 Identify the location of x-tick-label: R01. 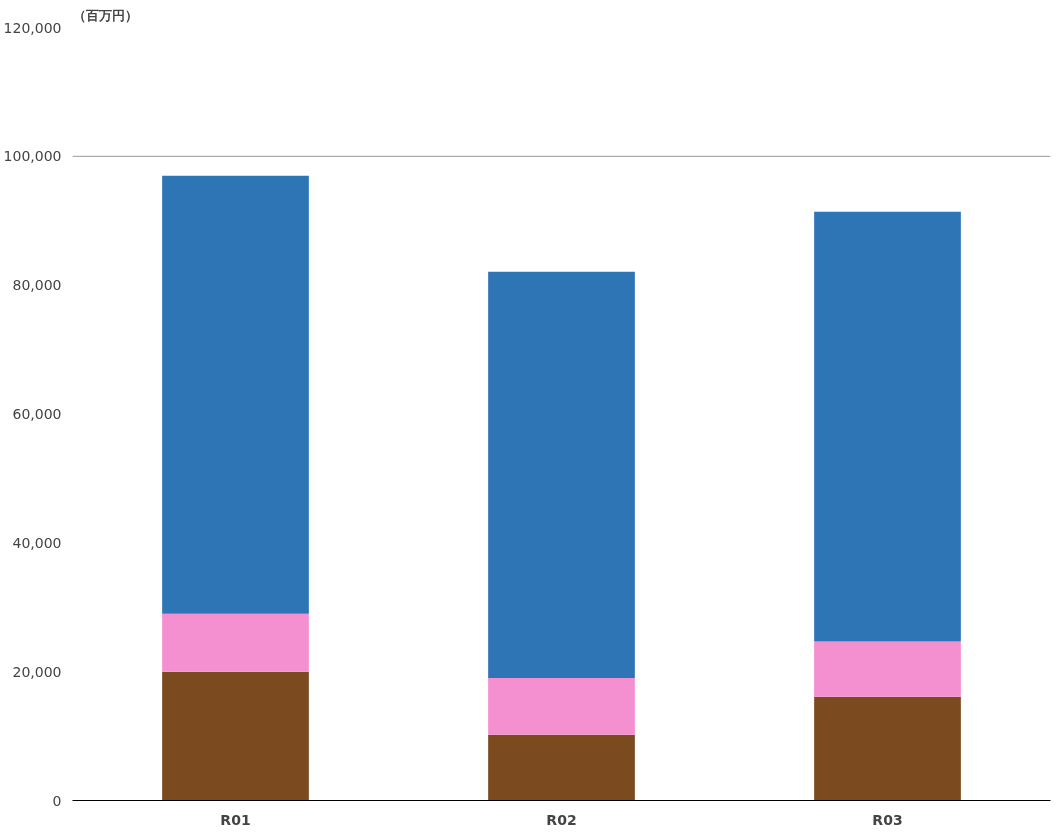
(235, 819).